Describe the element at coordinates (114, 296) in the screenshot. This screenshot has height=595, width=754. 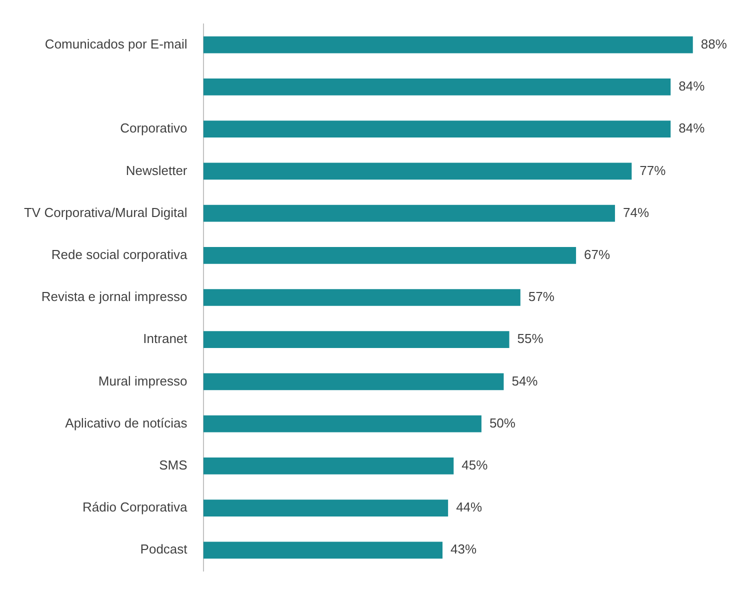
I see `y-tick-label: Revista e jornal impresso` at that location.